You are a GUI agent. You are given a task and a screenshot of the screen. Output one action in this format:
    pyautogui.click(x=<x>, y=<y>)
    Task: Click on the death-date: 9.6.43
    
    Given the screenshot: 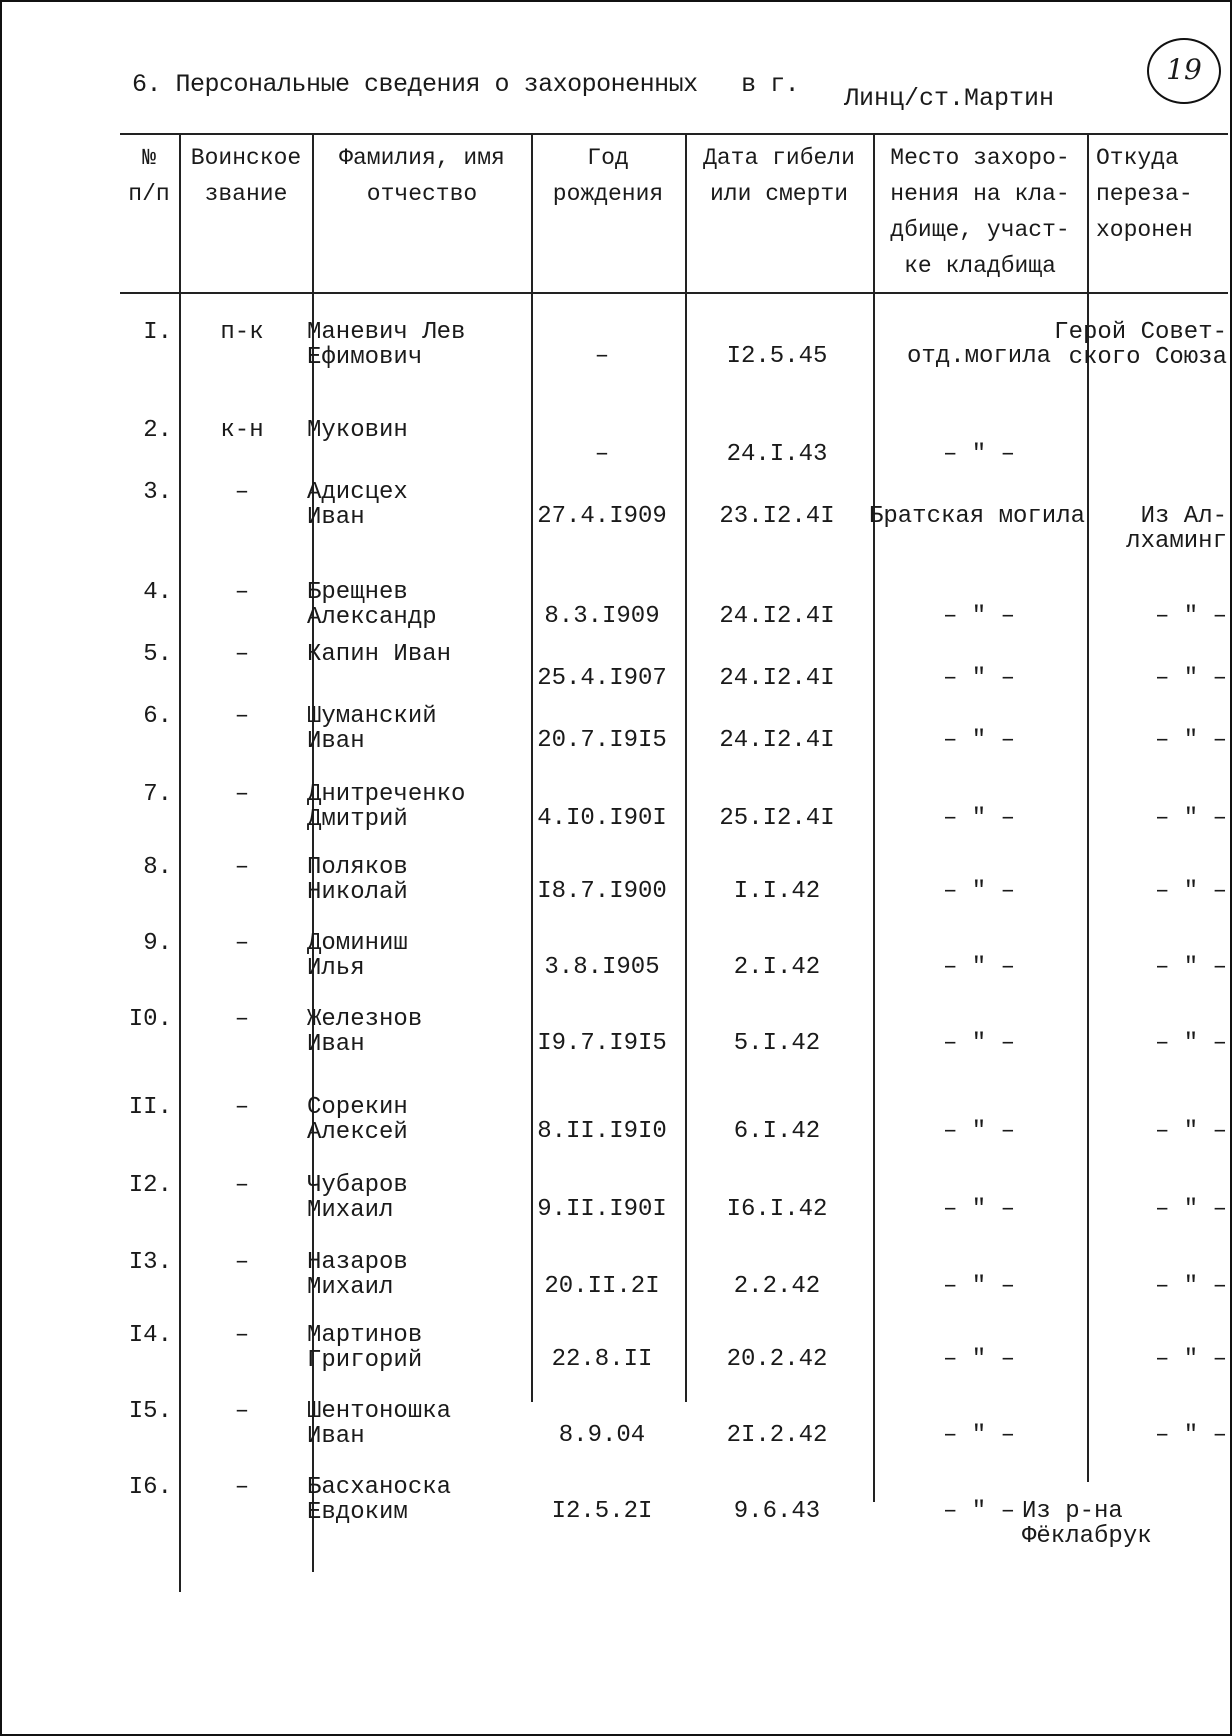 What is the action you would take?
    pyautogui.click(x=777, y=1511)
    